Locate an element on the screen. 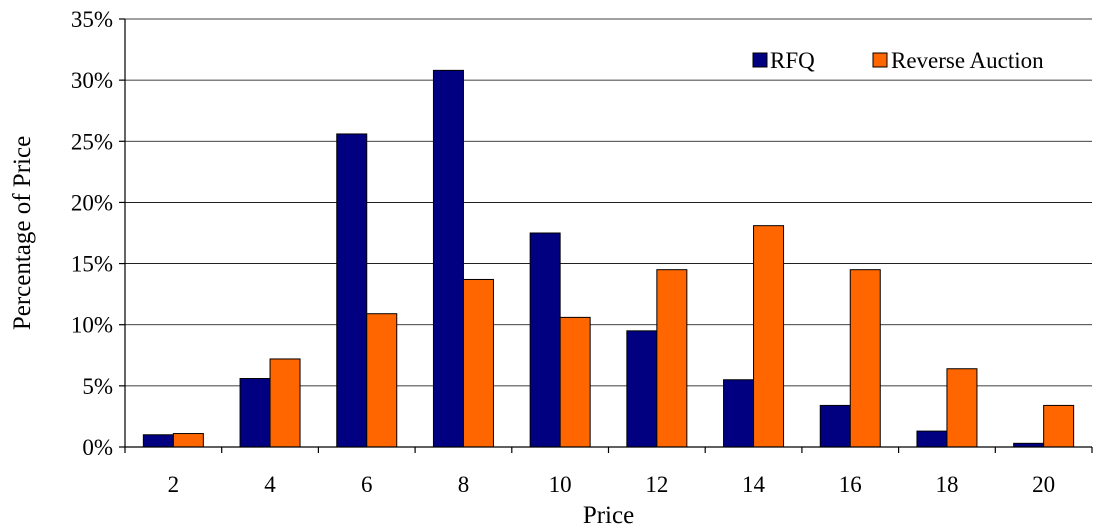 The height and width of the screenshot is (529, 1099). y-tick-label: 5% is located at coordinates (97, 386).